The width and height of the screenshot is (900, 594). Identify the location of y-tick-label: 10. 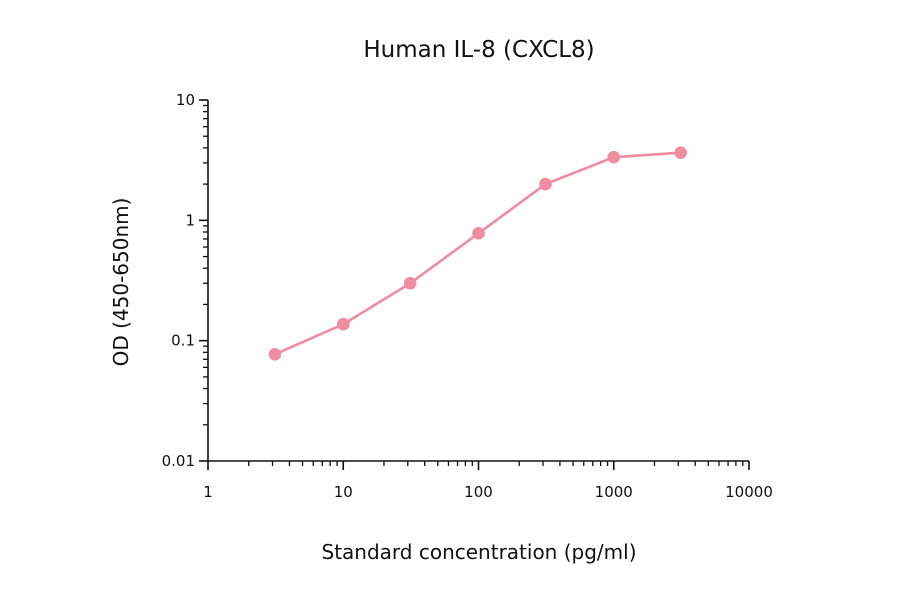
(185, 100).